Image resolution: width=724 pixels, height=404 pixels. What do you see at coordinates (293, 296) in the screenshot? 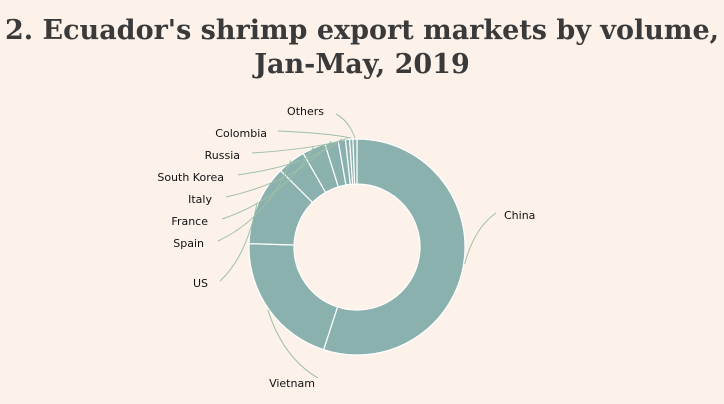
I see `slice-vietnam` at bounding box center [293, 296].